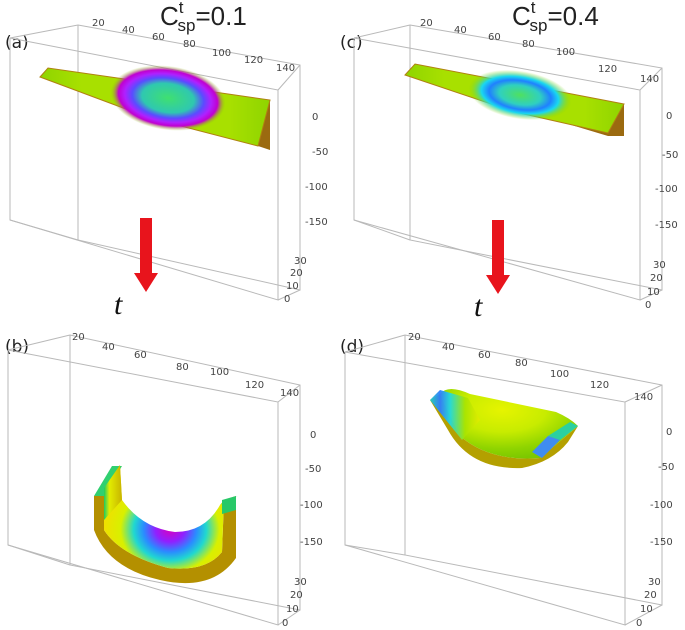 The height and width of the screenshot is (630, 685). Describe the element at coordinates (17, 347) in the screenshot. I see `panel-label: (b)` at that location.